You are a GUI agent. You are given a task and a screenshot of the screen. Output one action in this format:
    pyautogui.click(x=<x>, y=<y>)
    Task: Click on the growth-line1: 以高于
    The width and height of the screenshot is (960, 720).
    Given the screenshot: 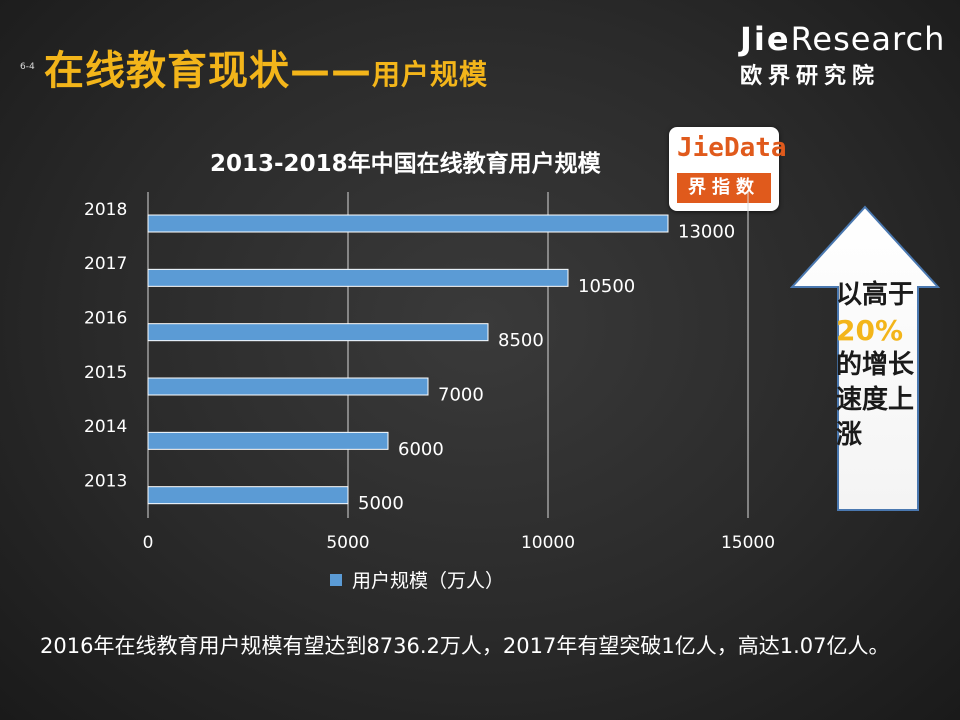 What is the action you would take?
    pyautogui.click(x=875, y=295)
    